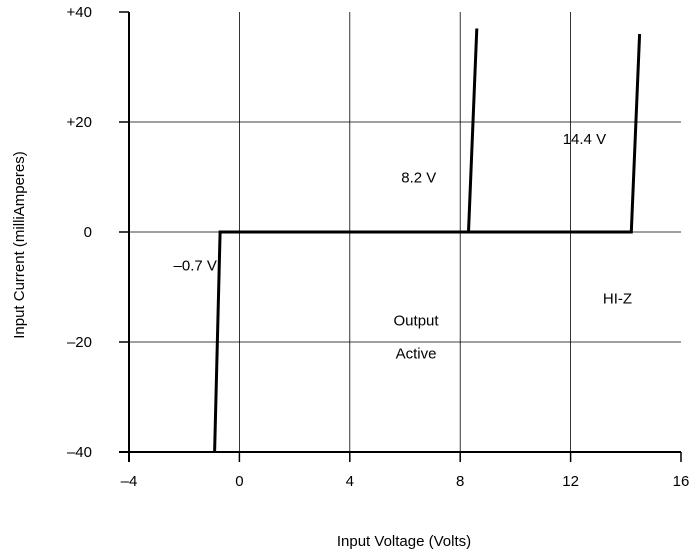 The width and height of the screenshot is (696, 554). Describe the element at coordinates (555, 133) in the screenshot. I see `series-line` at that location.